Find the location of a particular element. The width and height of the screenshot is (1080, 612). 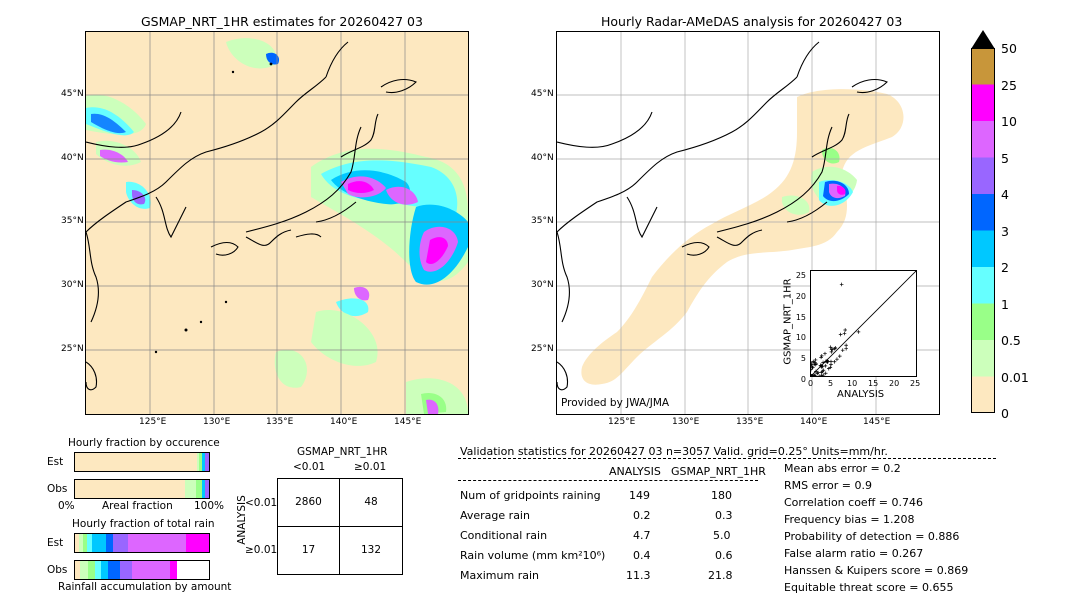

total-rain-est-bar is located at coordinates (142, 543).